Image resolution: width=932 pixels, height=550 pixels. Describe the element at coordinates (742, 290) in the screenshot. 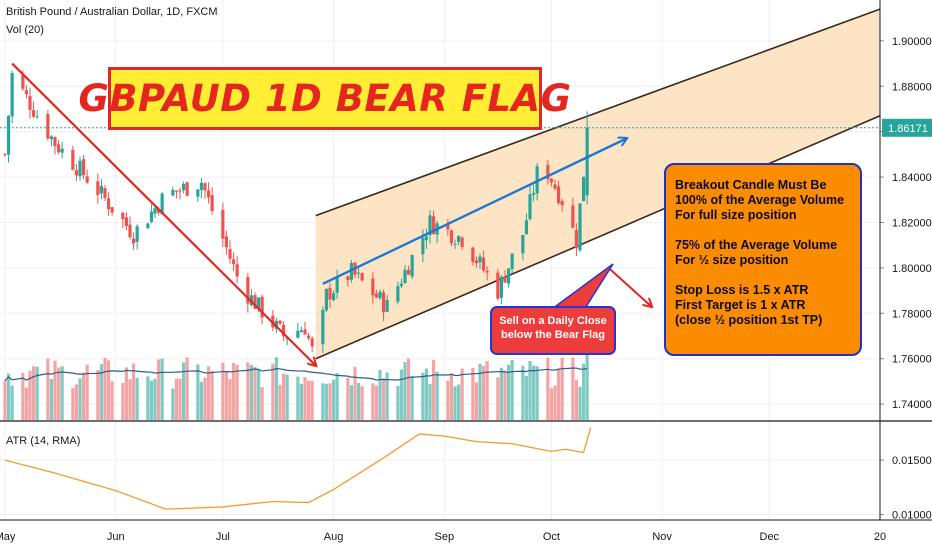

I see `note-line: Stop Loss is 1.5 x ATR` at that location.